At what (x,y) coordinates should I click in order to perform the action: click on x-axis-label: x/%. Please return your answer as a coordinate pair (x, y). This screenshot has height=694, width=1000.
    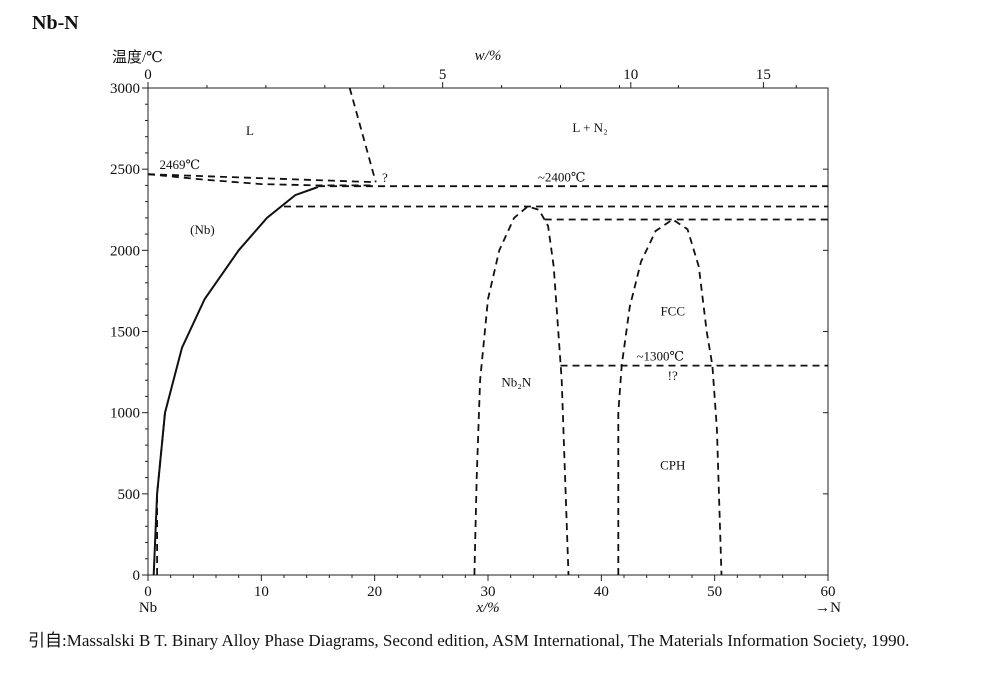
    Looking at the image, I should click on (487, 608).